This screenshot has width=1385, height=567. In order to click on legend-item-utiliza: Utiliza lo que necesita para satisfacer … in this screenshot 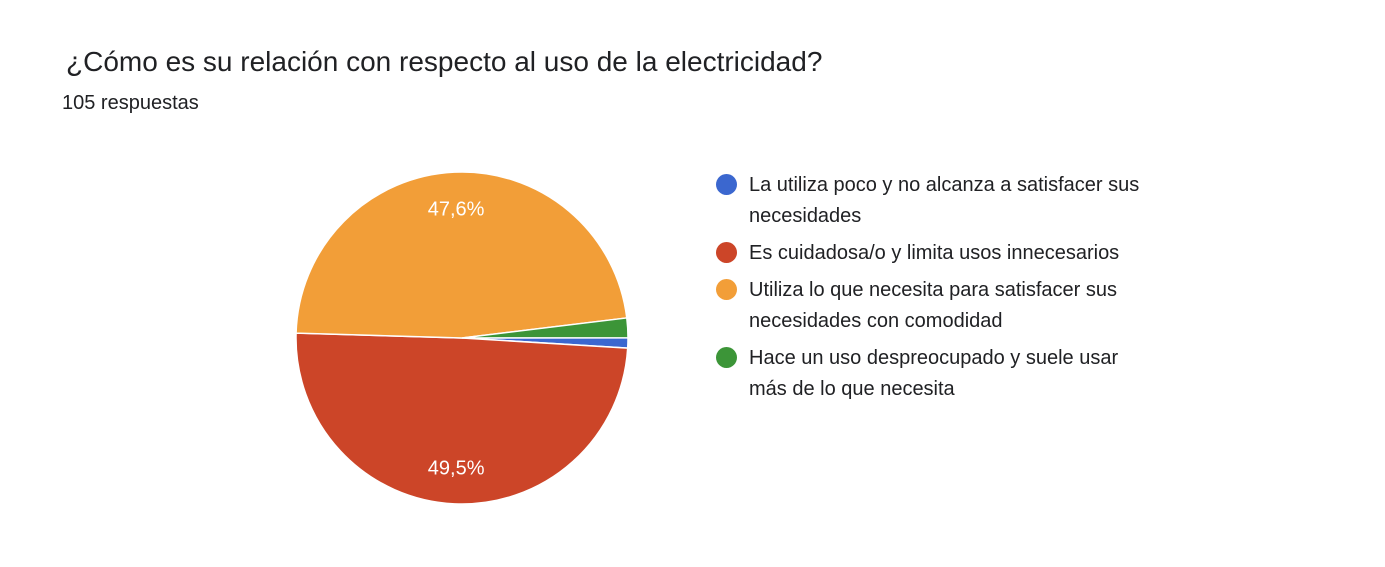, I will do `click(936, 306)`.